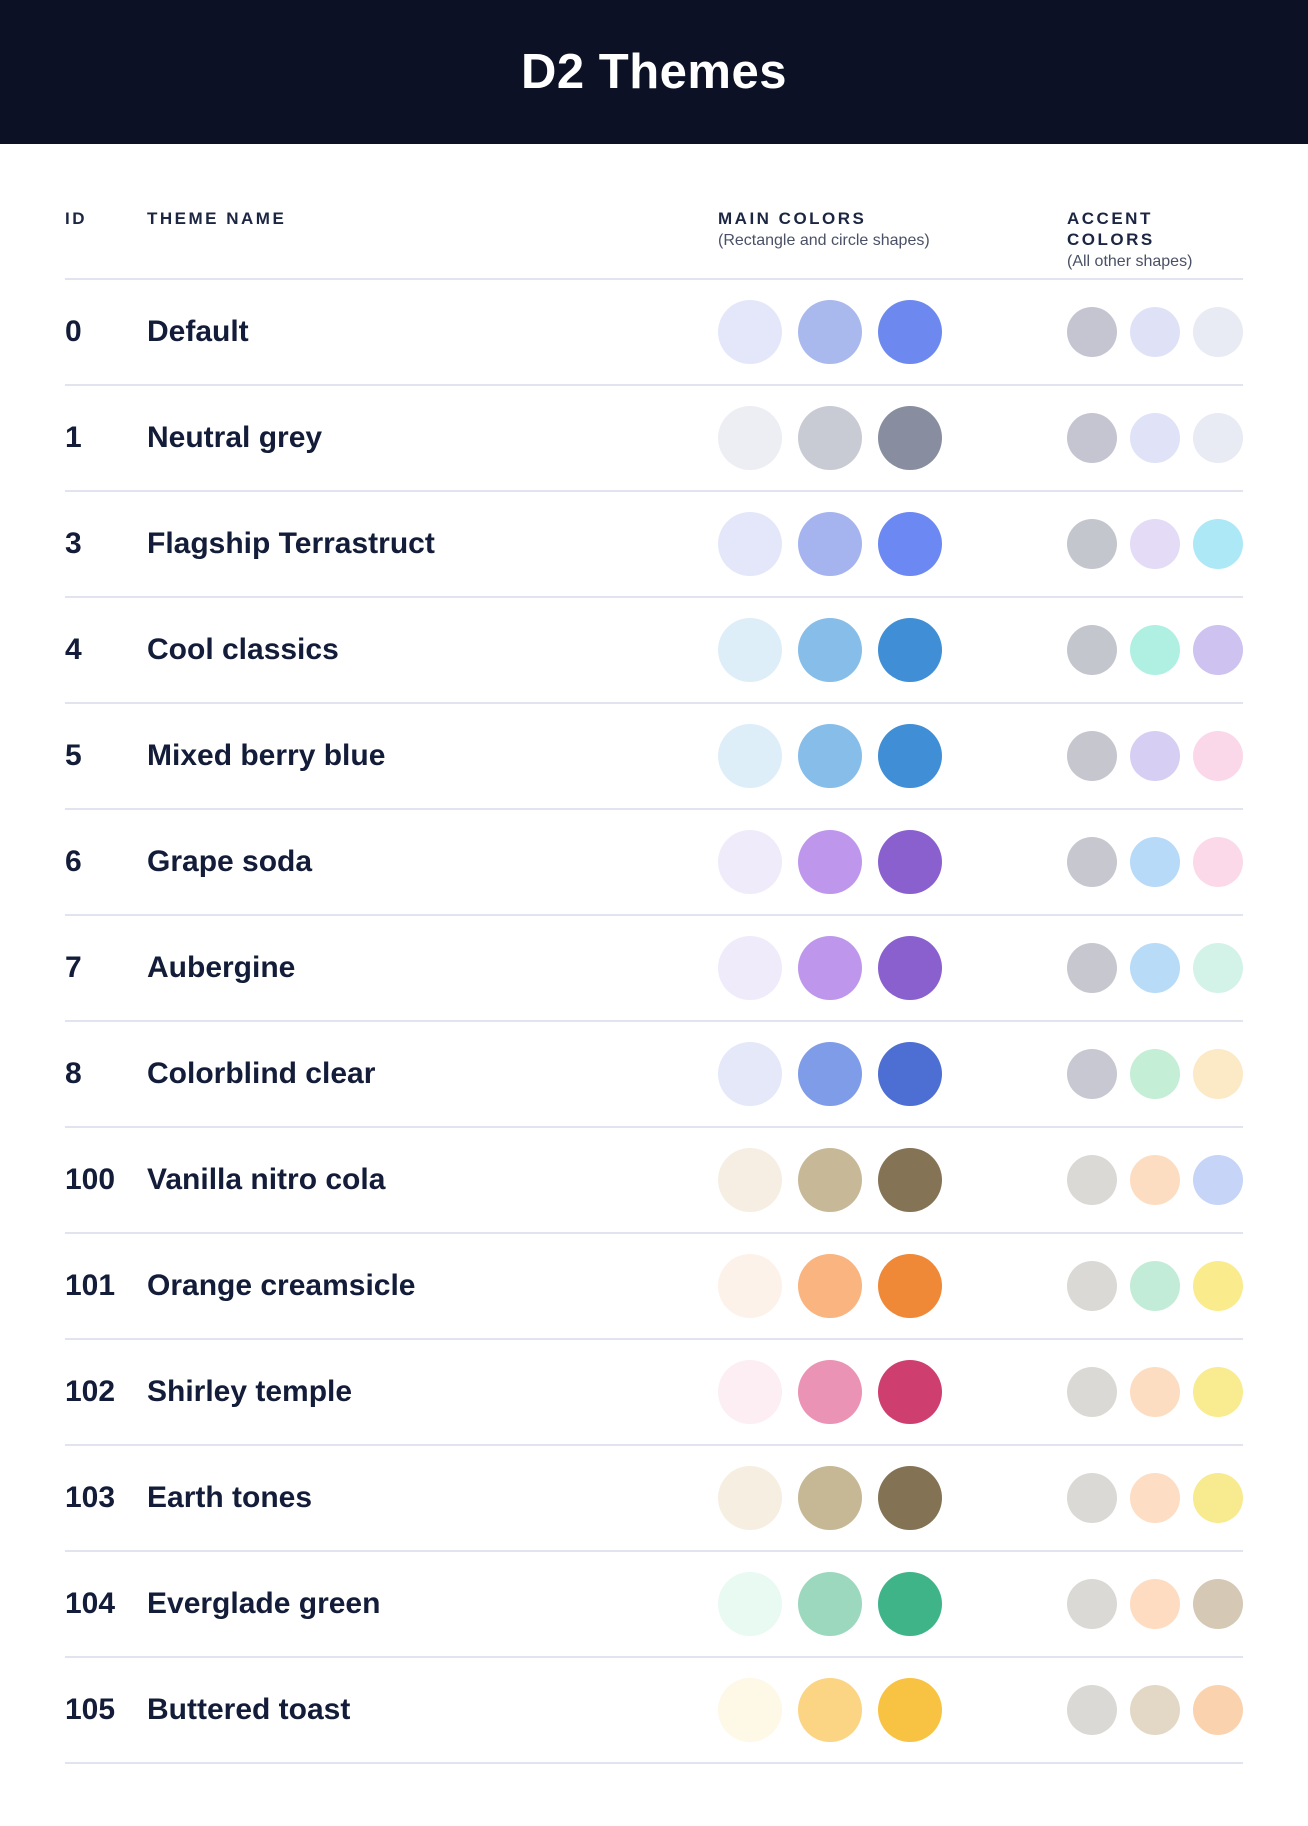 The width and height of the screenshot is (1308, 1826). Describe the element at coordinates (266, 1179) in the screenshot. I see `theme-name: Vanilla nitro cola` at that location.